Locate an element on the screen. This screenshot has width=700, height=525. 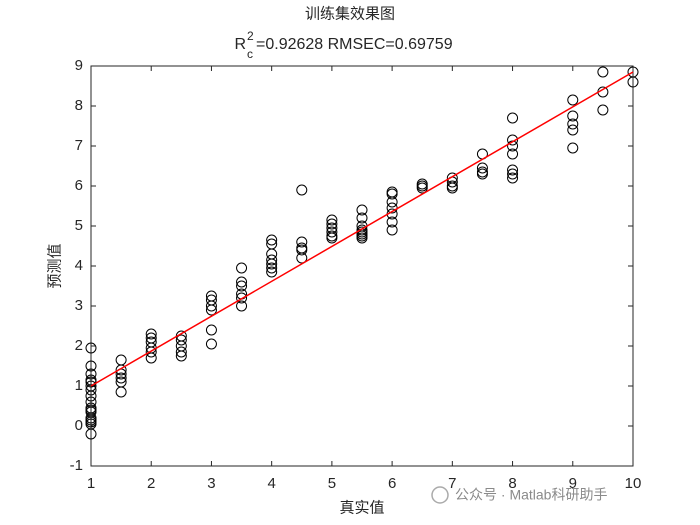
x-tick-label: 8 is located at coordinates (512, 483).